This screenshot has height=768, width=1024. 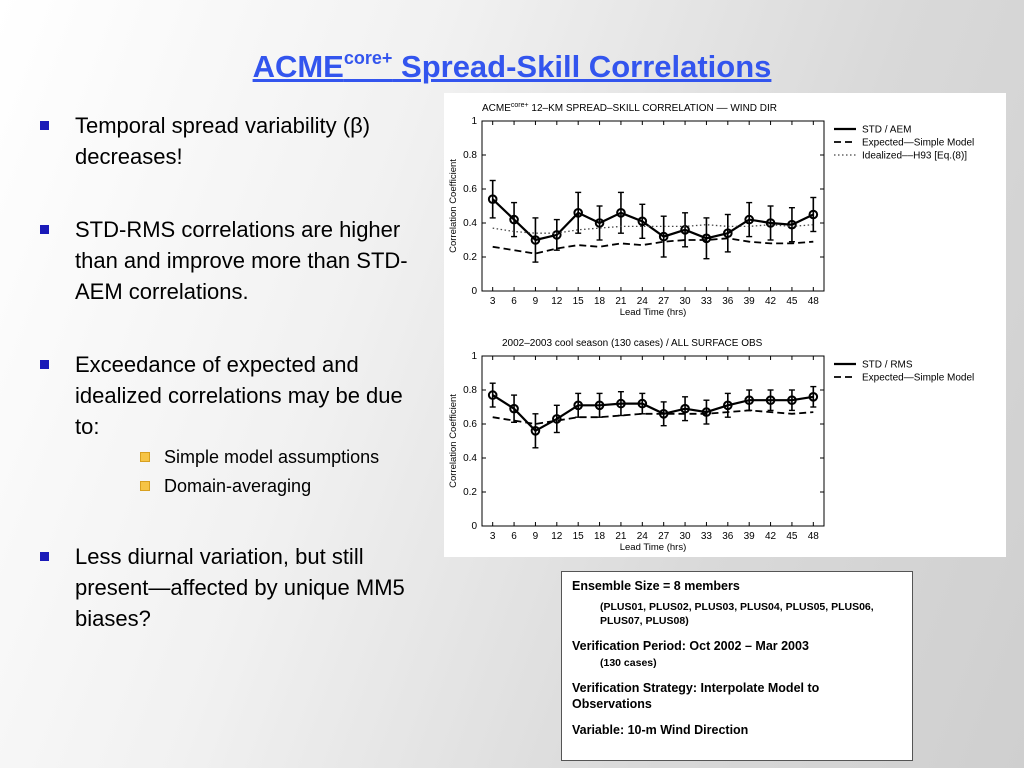 I want to click on small-square-bullet-icon, so click(x=145, y=486).